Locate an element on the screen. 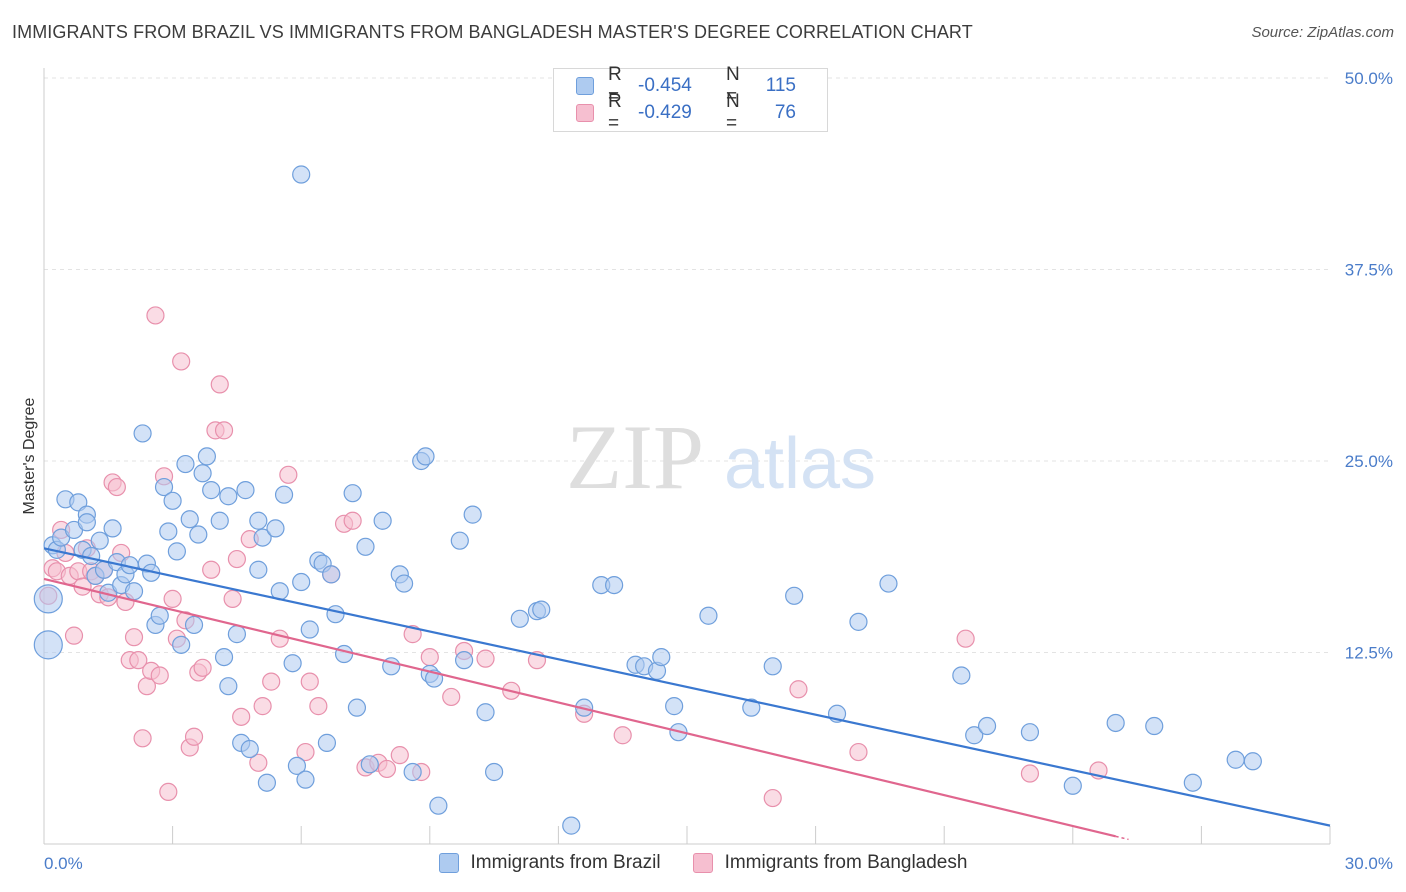  y-tick-label: 25.0% is located at coordinates (1369, 461).